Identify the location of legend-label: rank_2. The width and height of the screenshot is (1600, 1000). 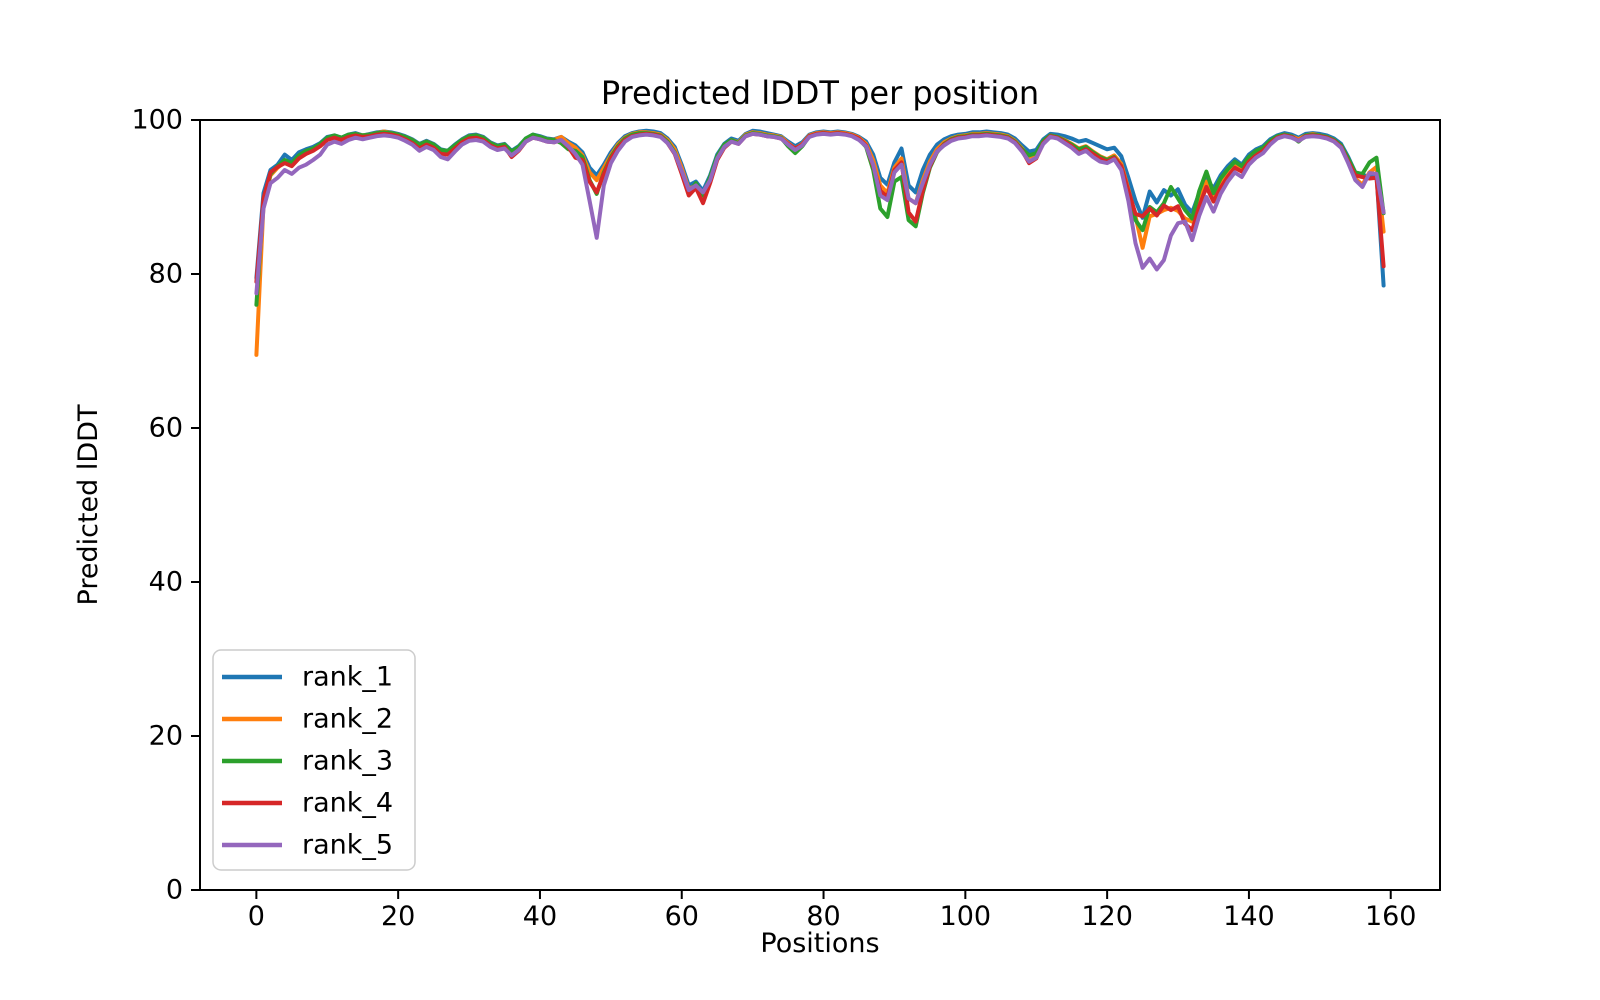
(347, 719).